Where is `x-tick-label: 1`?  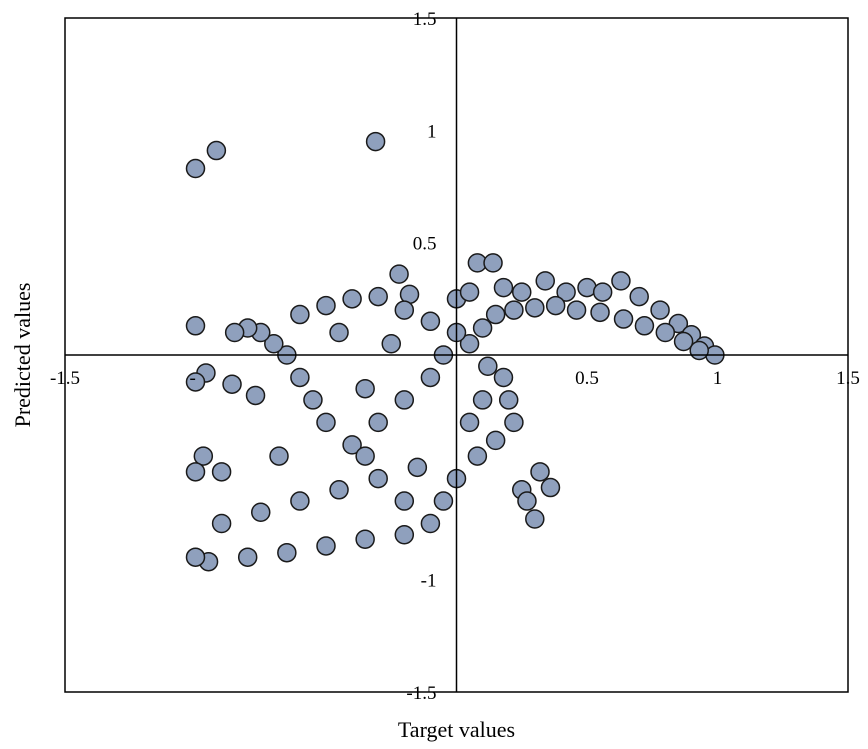
x-tick-label: 1 is located at coordinates (718, 378).